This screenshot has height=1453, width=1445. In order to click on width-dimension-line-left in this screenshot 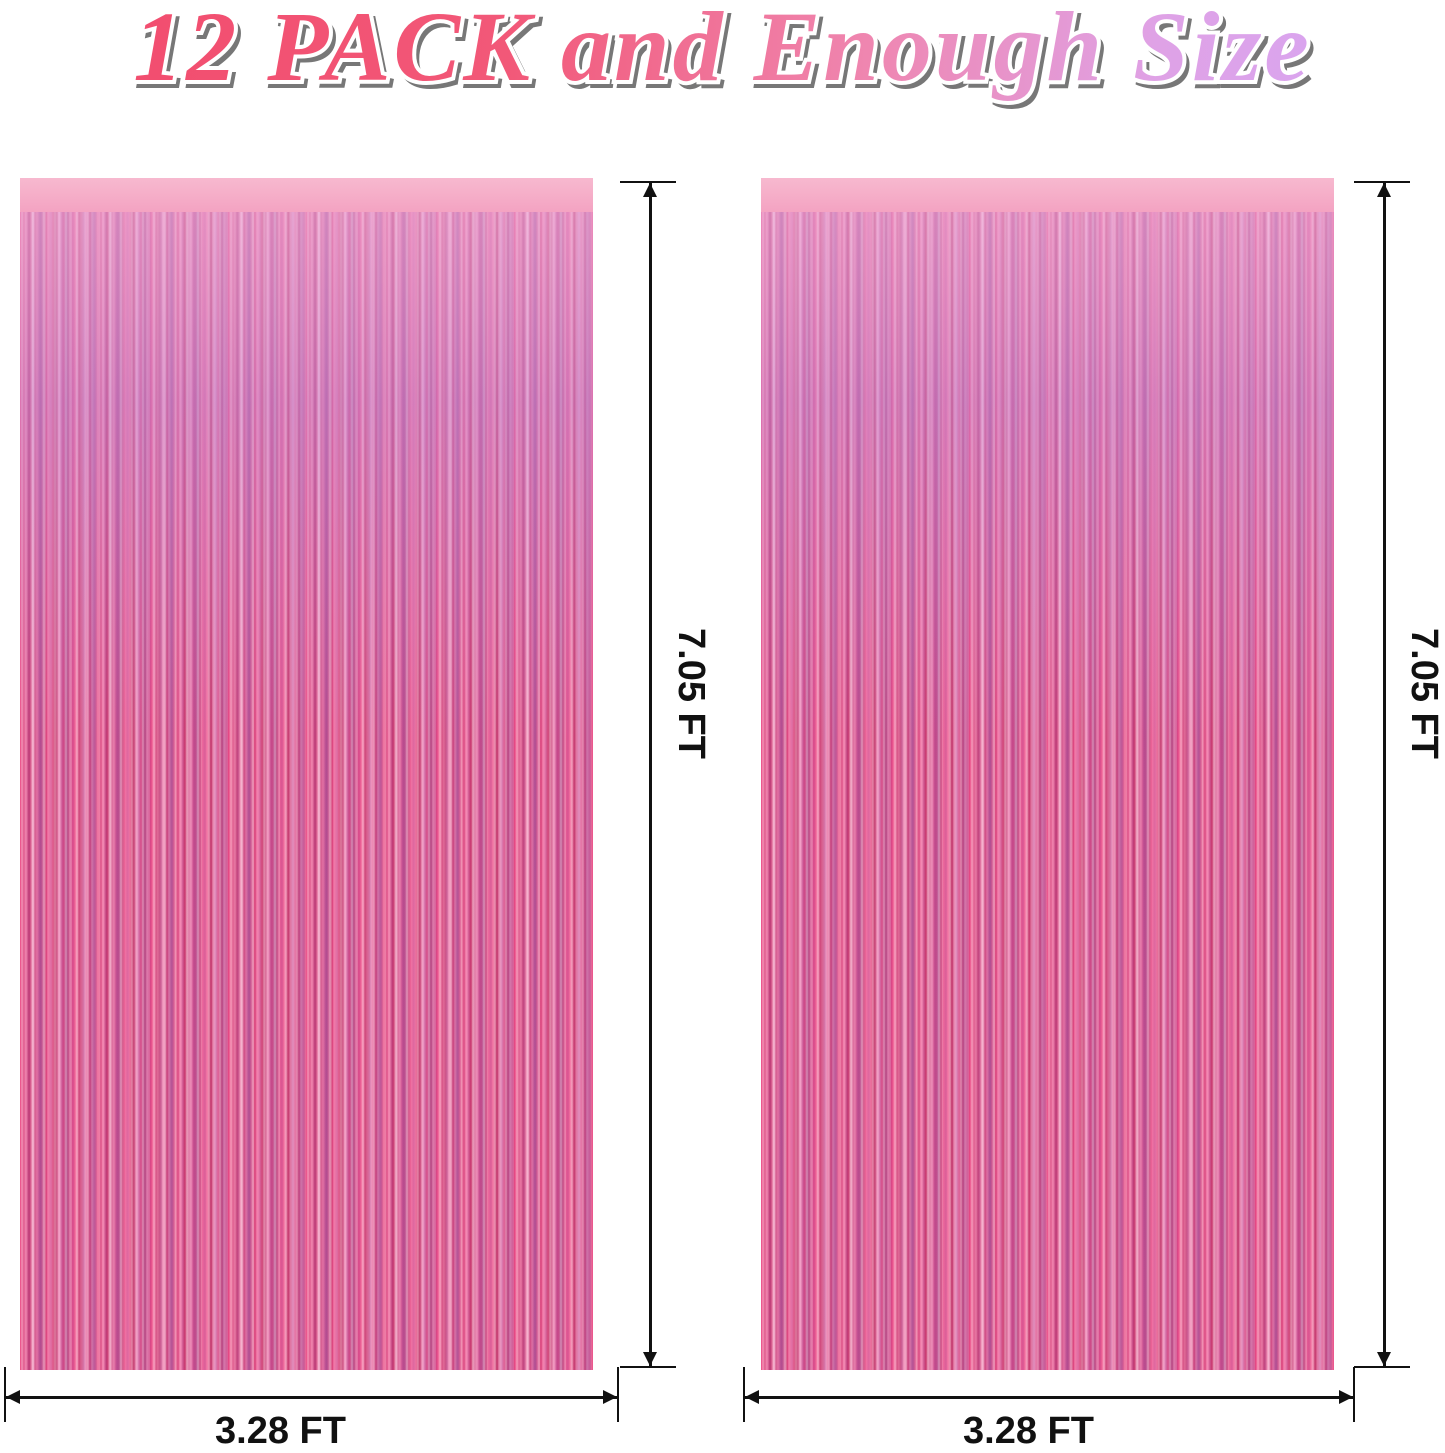, I will do `click(311, 1397)`.